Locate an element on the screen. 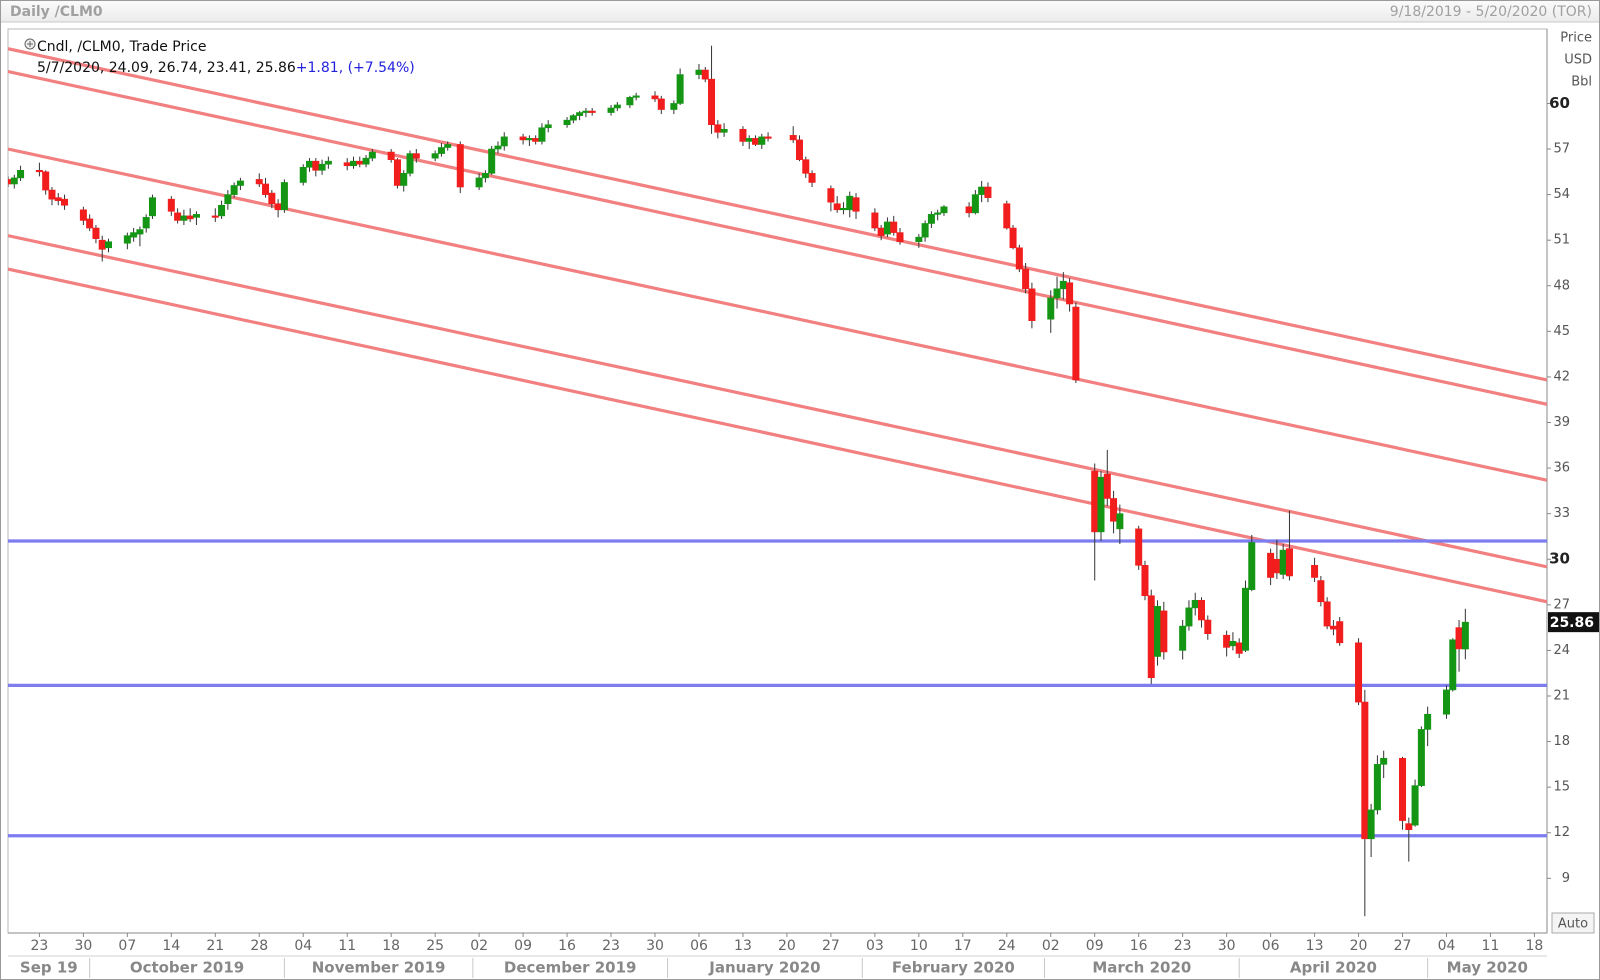 This screenshot has height=980, width=1600. month-label: April 2020 is located at coordinates (1333, 968).